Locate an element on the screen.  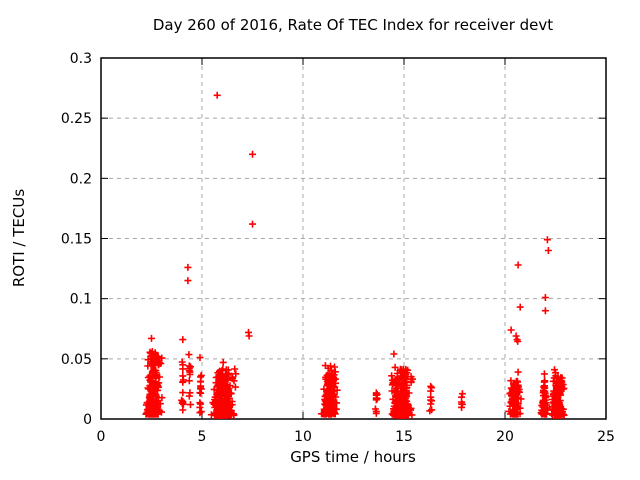
y-tick-labels: 0 0.05 0.1 0.15 0.2 0.25 0.3 is located at coordinates (76, 239).